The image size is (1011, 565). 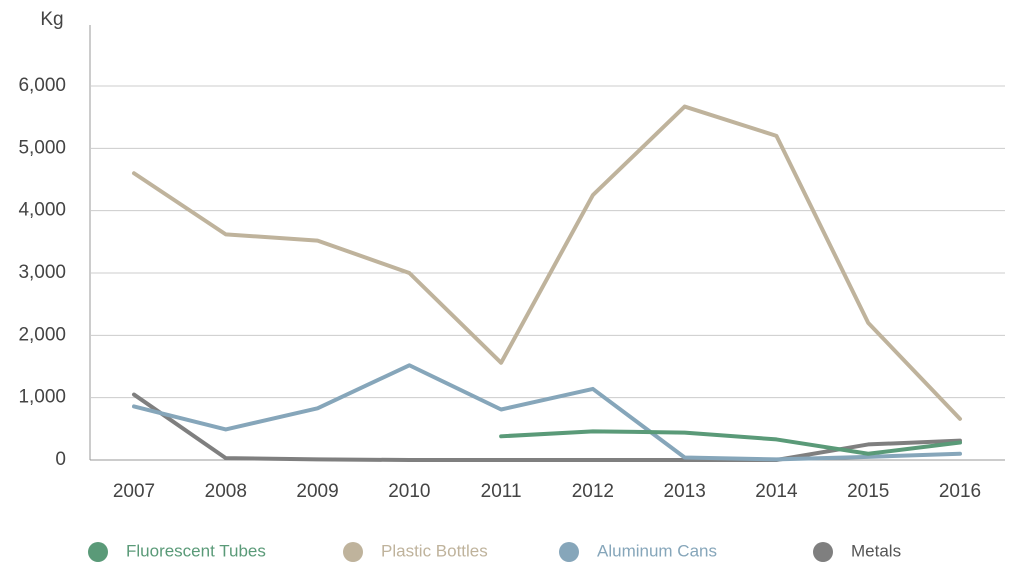 I want to click on y-tick-label: 0, so click(x=60, y=459).